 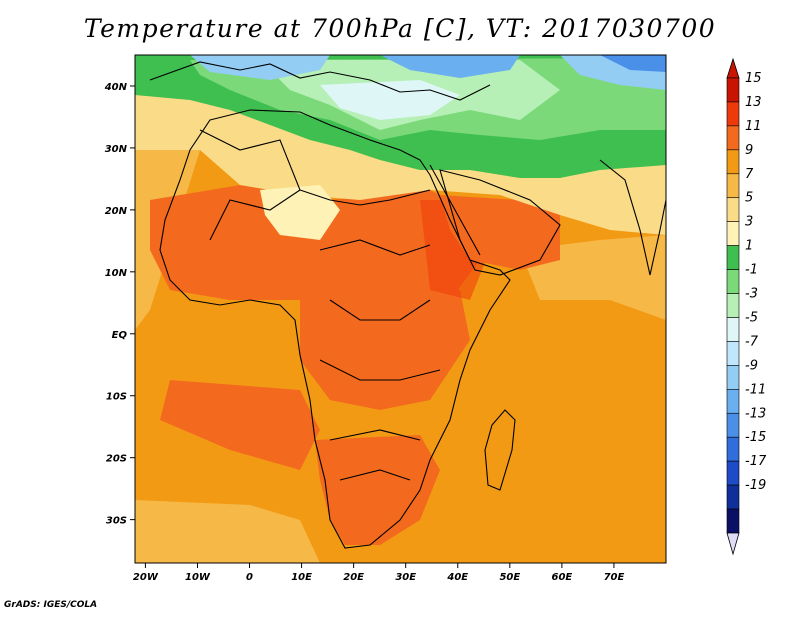 What do you see at coordinates (755, 485) in the screenshot?
I see `colorbar-label: -19` at bounding box center [755, 485].